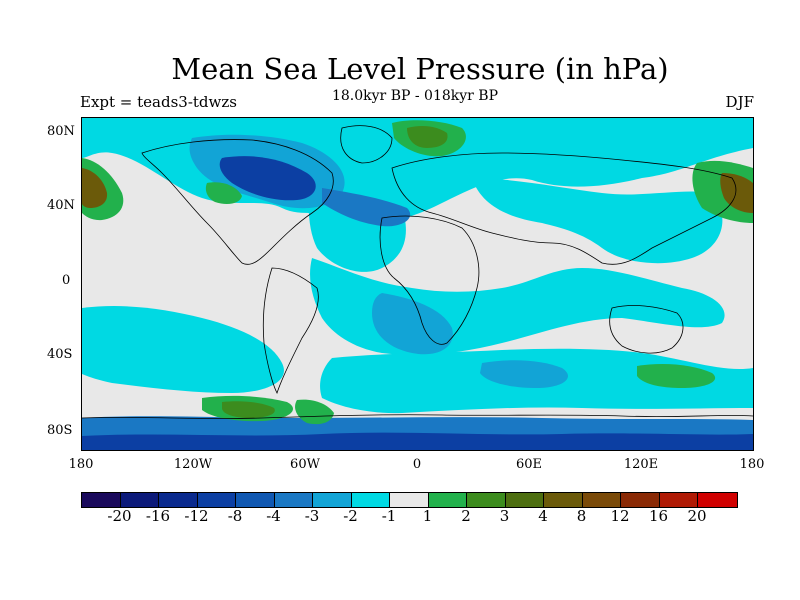 The image size is (800, 600). Describe the element at coordinates (158, 516) in the screenshot. I see `colorbar-label: -16` at that location.